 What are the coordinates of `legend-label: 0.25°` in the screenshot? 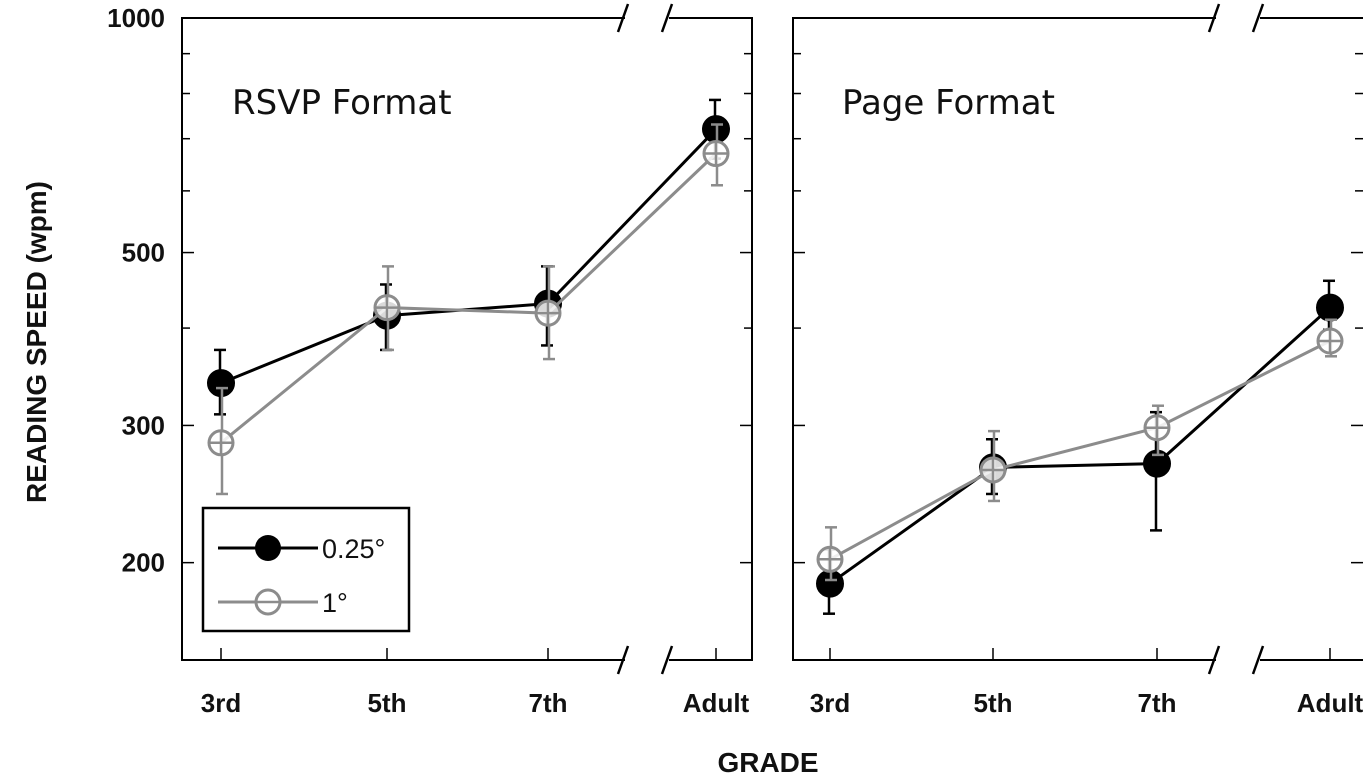 It's located at (353, 549).